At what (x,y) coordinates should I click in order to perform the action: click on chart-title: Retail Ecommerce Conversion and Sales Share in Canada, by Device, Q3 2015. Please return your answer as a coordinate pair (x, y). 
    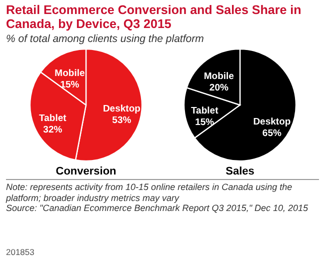
    Looking at the image, I should click on (154, 17).